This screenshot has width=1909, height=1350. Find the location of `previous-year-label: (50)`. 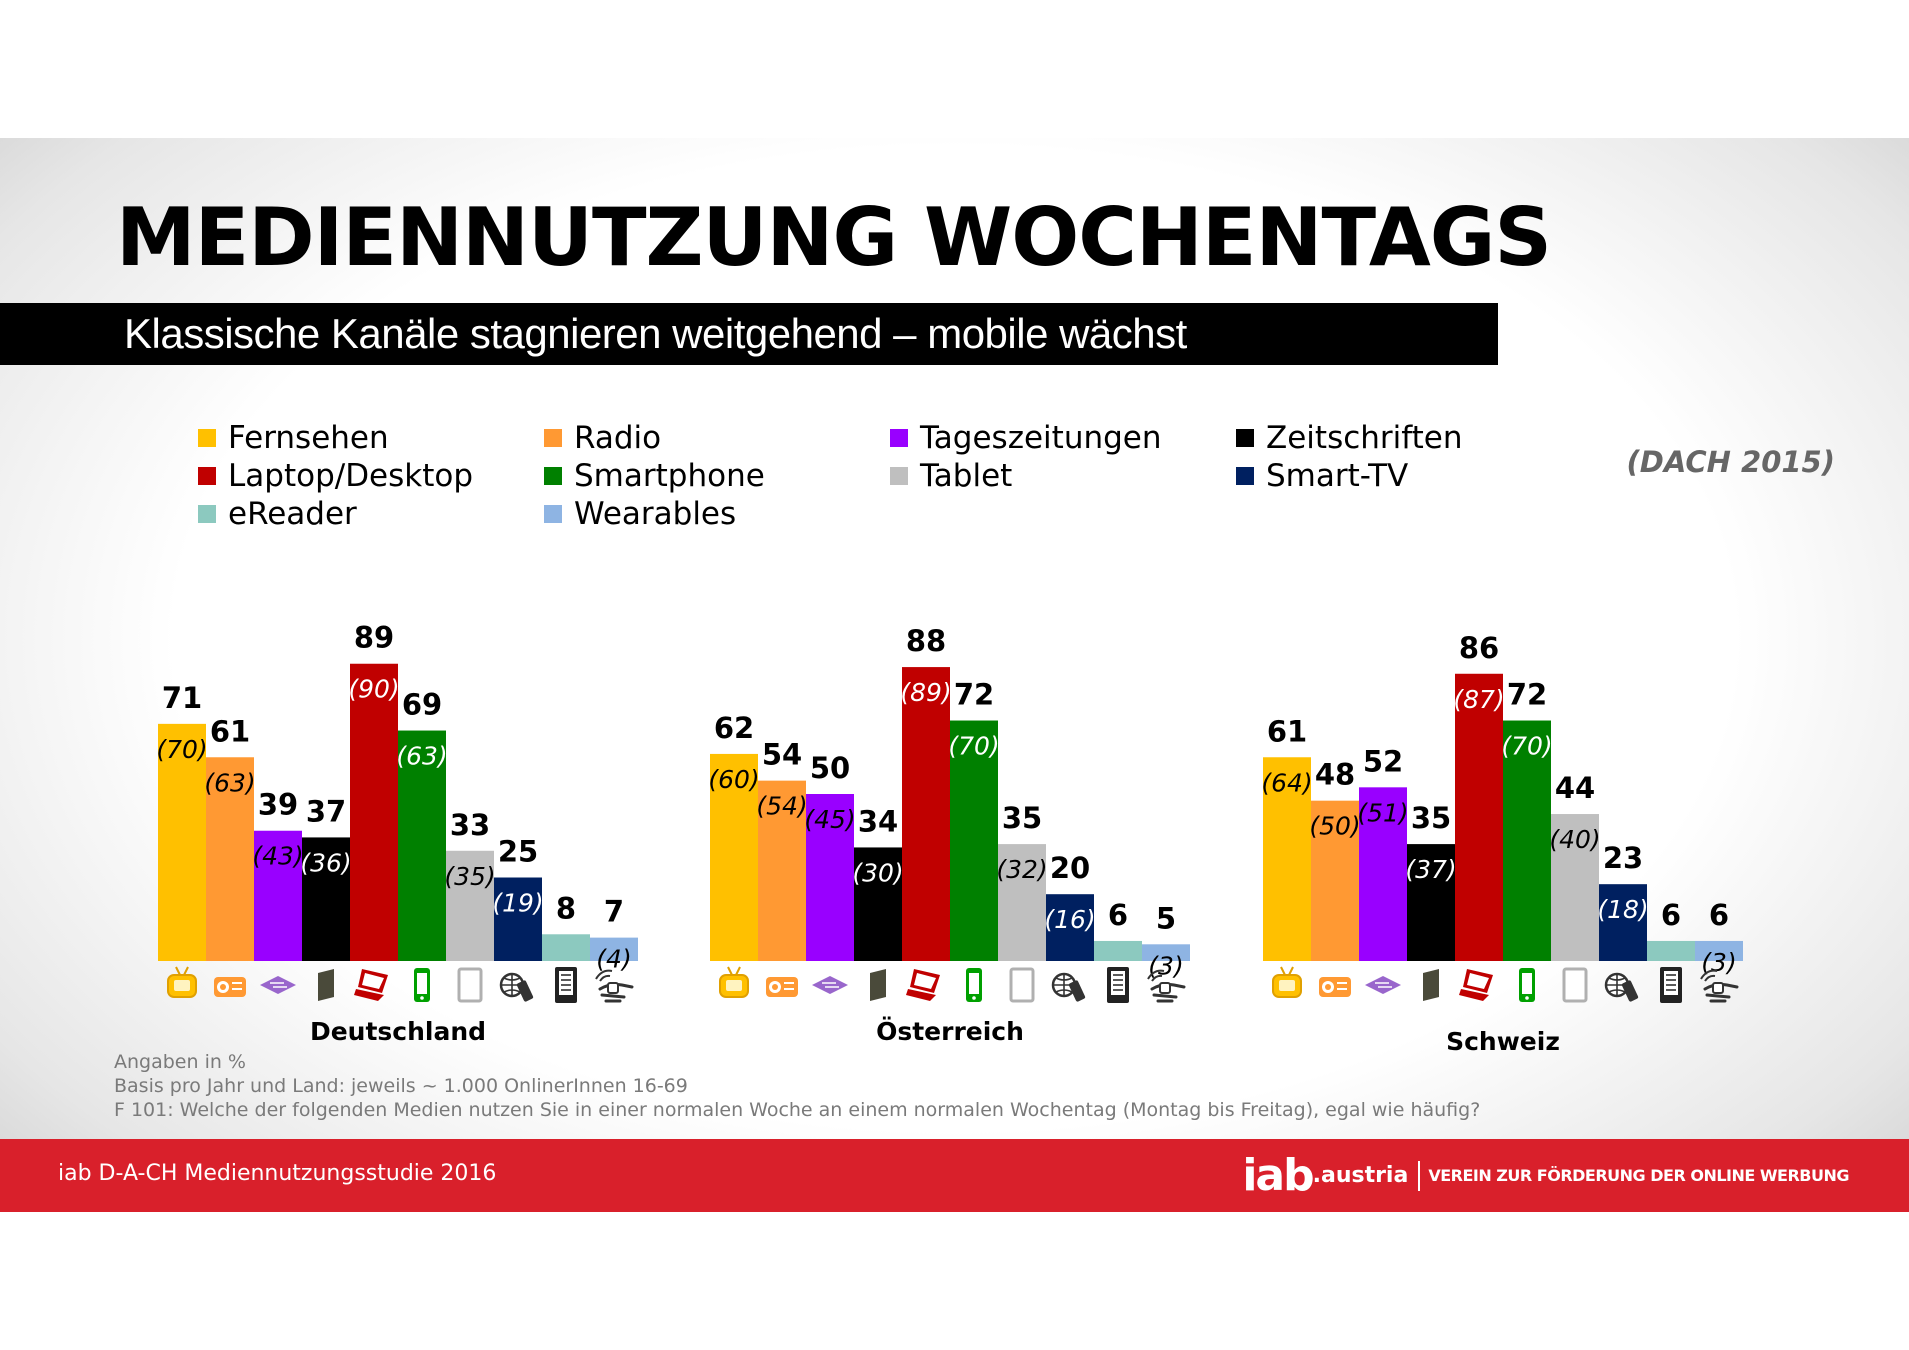

previous-year-label: (50) is located at coordinates (1334, 826).